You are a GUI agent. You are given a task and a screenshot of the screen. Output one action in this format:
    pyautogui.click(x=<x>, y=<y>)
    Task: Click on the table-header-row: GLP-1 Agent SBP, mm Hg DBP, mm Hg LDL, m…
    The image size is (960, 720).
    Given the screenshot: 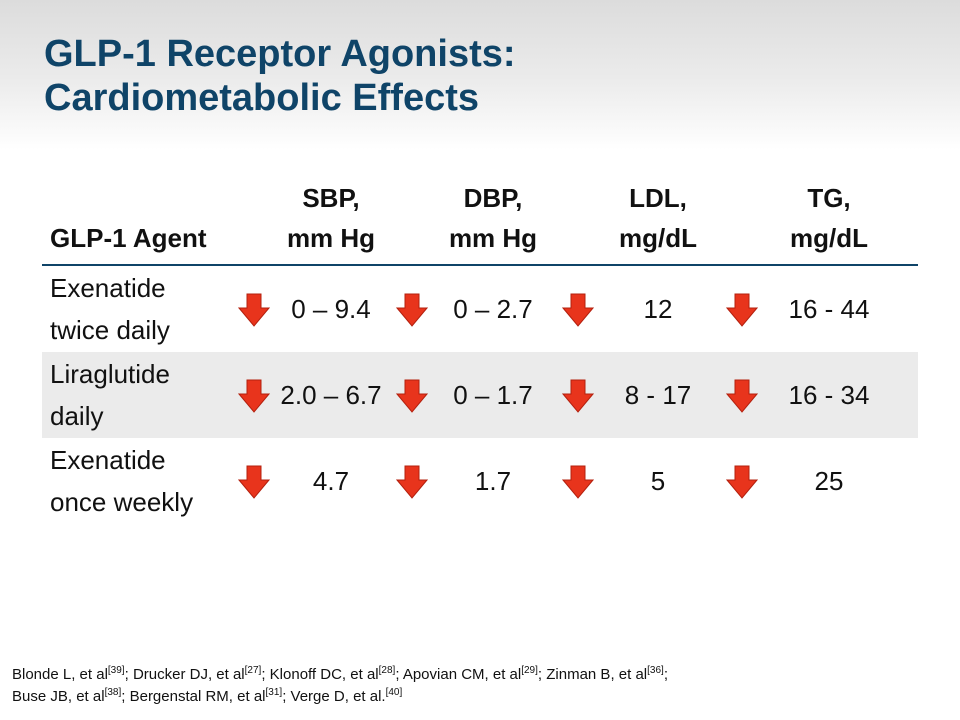 What is the action you would take?
    pyautogui.click(x=480, y=215)
    